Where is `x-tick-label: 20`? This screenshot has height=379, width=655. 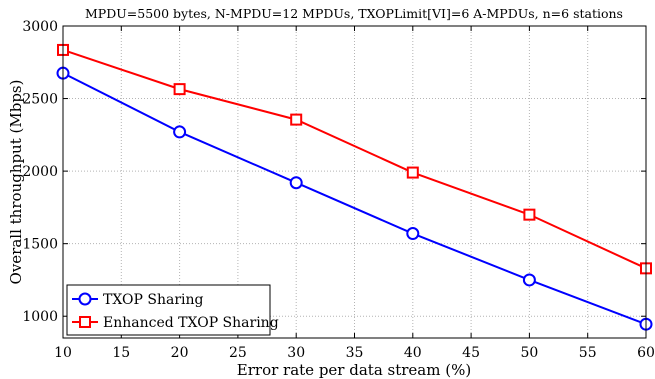 x-tick-label: 20 is located at coordinates (180, 353).